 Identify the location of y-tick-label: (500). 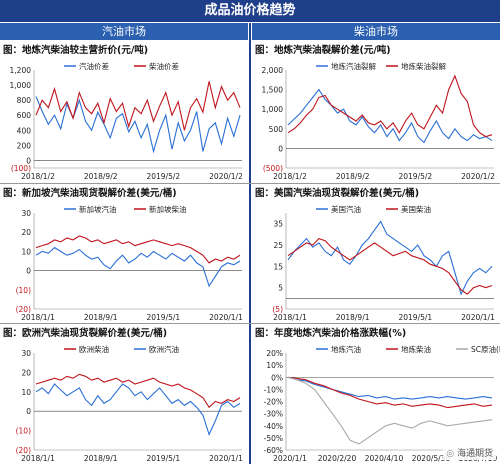
(273, 168).